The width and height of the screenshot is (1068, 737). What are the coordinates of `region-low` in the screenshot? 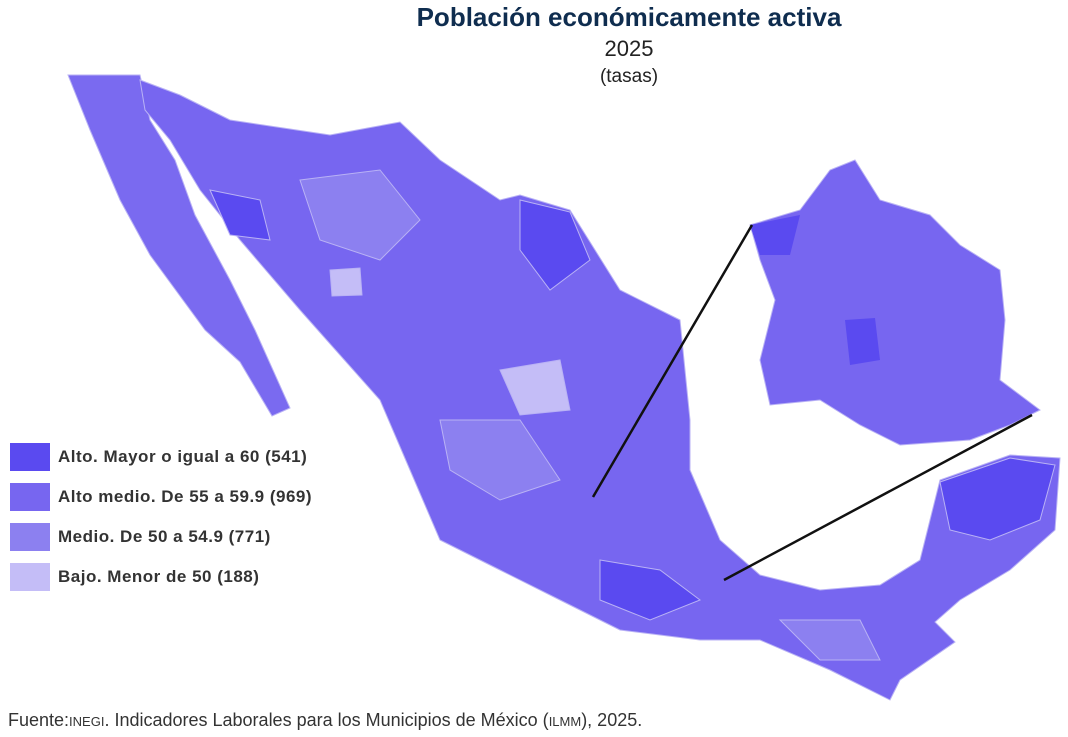 It's located at (450, 341).